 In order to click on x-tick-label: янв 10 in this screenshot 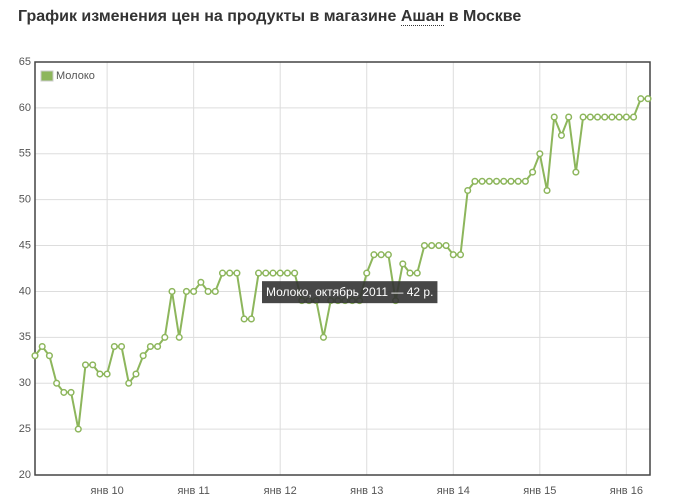, I will do `click(107, 491)`.